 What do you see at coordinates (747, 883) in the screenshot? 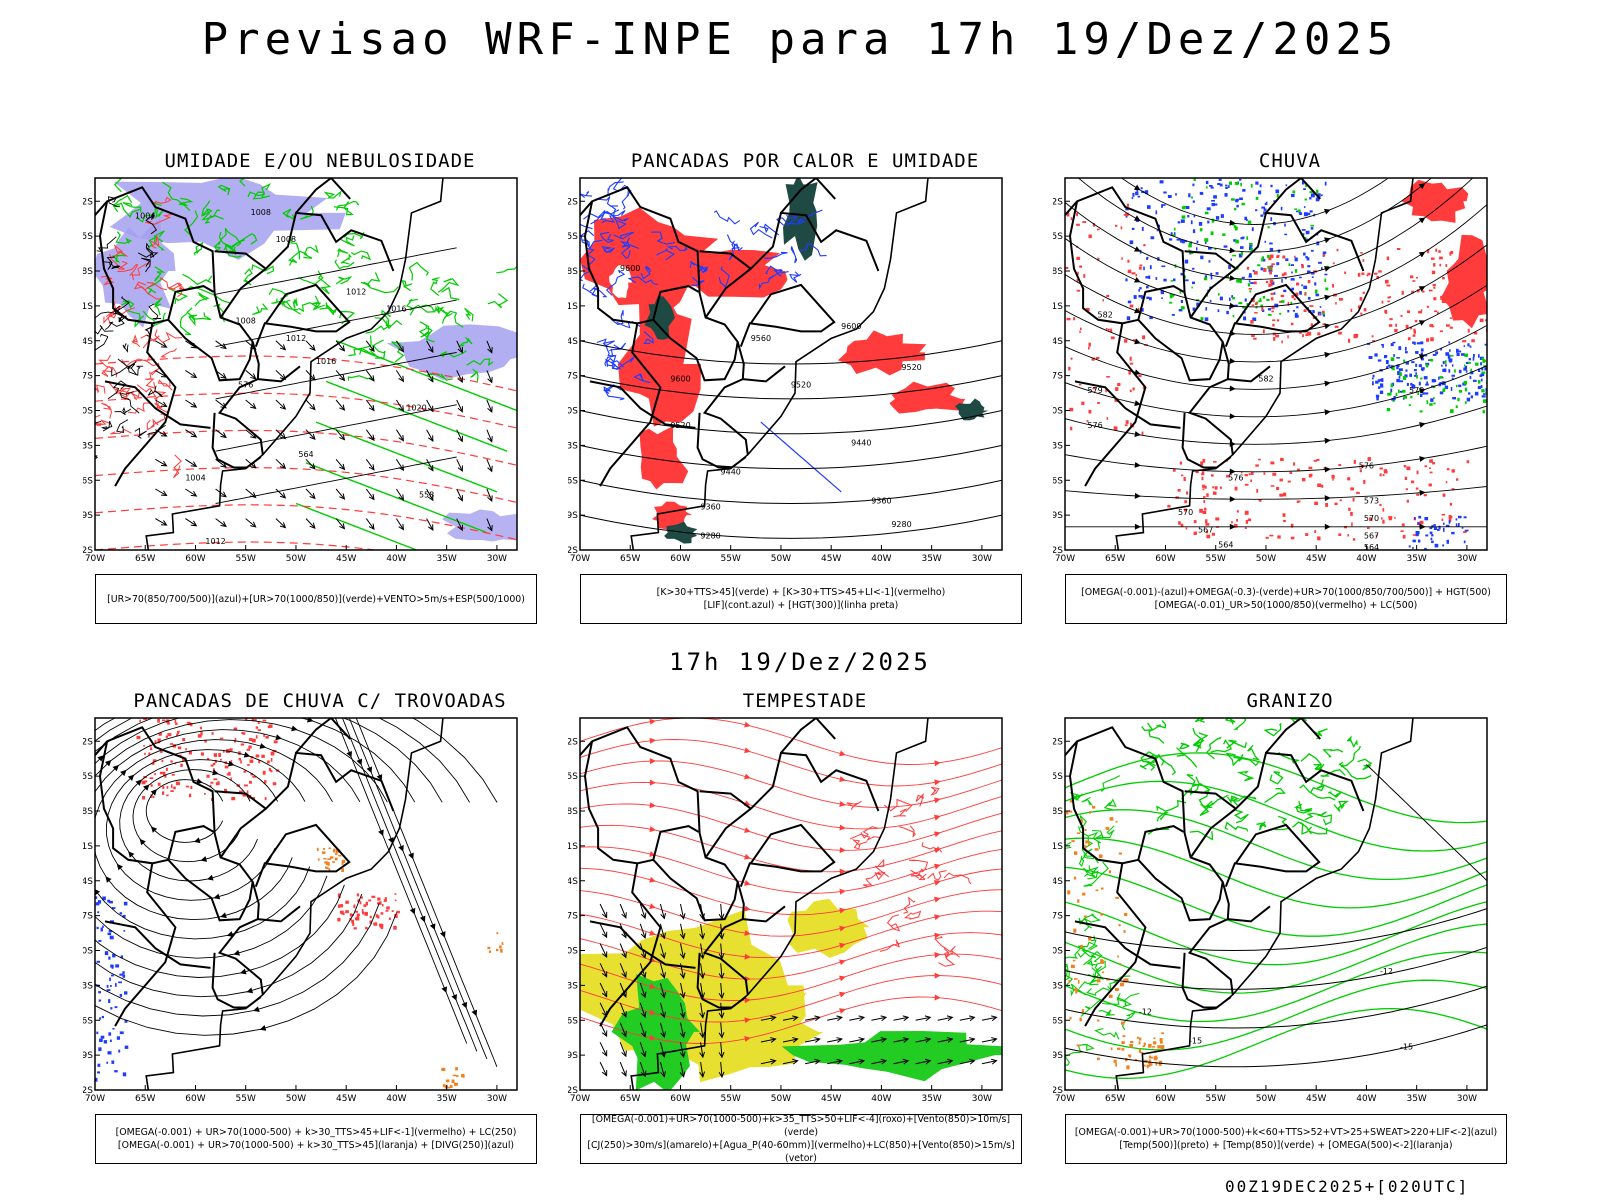
I see `red-water-streamlines-arrow` at bounding box center [747, 883].